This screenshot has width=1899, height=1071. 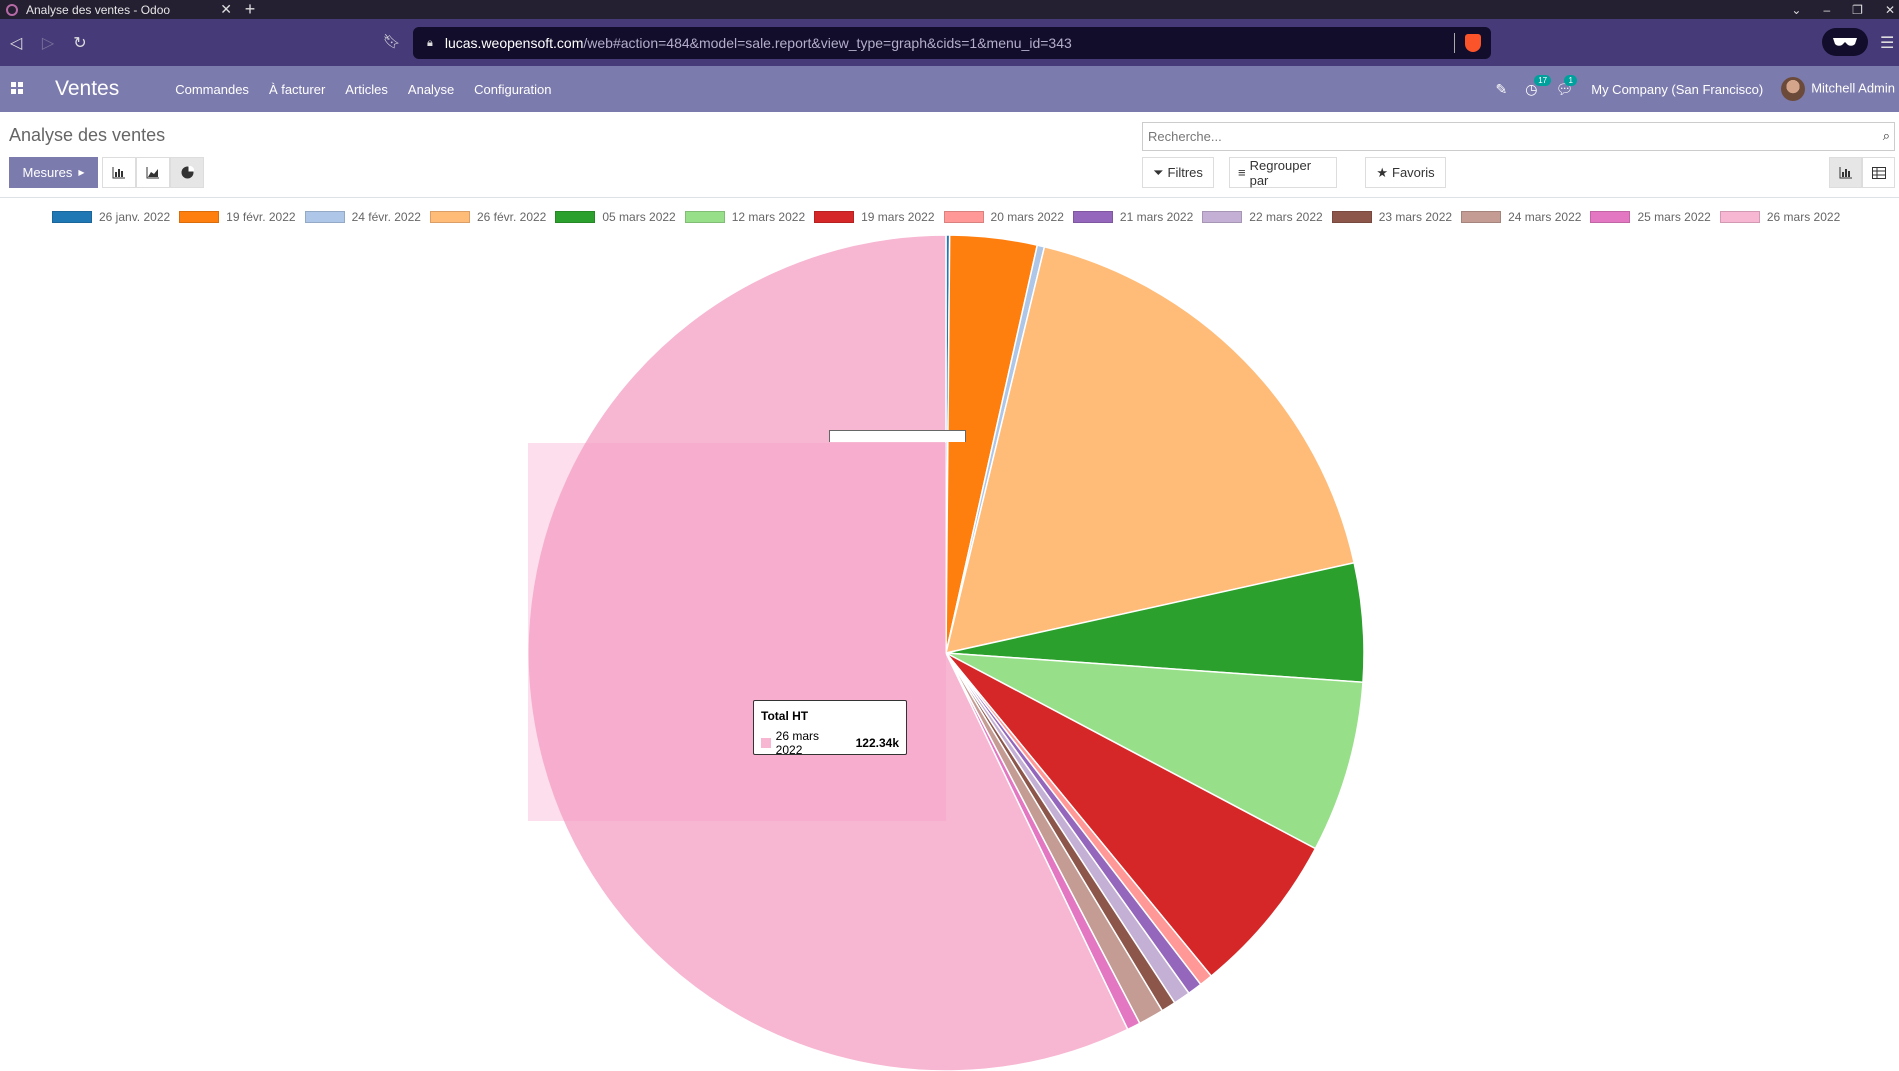 I want to click on legend-item: 05 mars 2022, so click(x=615, y=217).